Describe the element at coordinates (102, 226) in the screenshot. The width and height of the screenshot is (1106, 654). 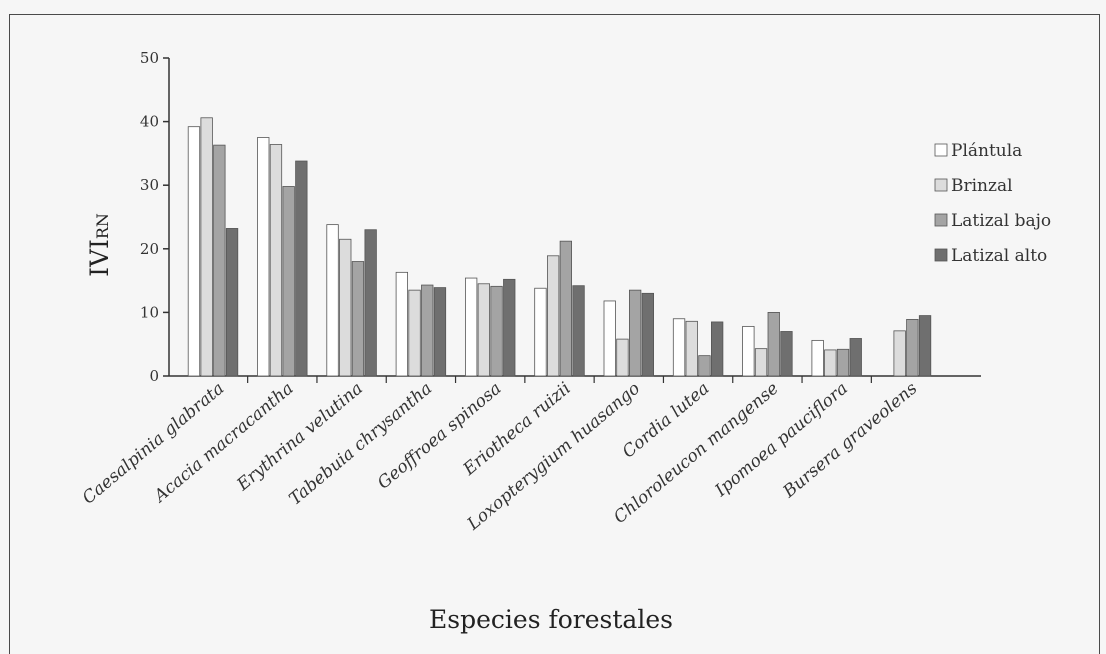
I see `y-axis-label-sub: RN` at that location.